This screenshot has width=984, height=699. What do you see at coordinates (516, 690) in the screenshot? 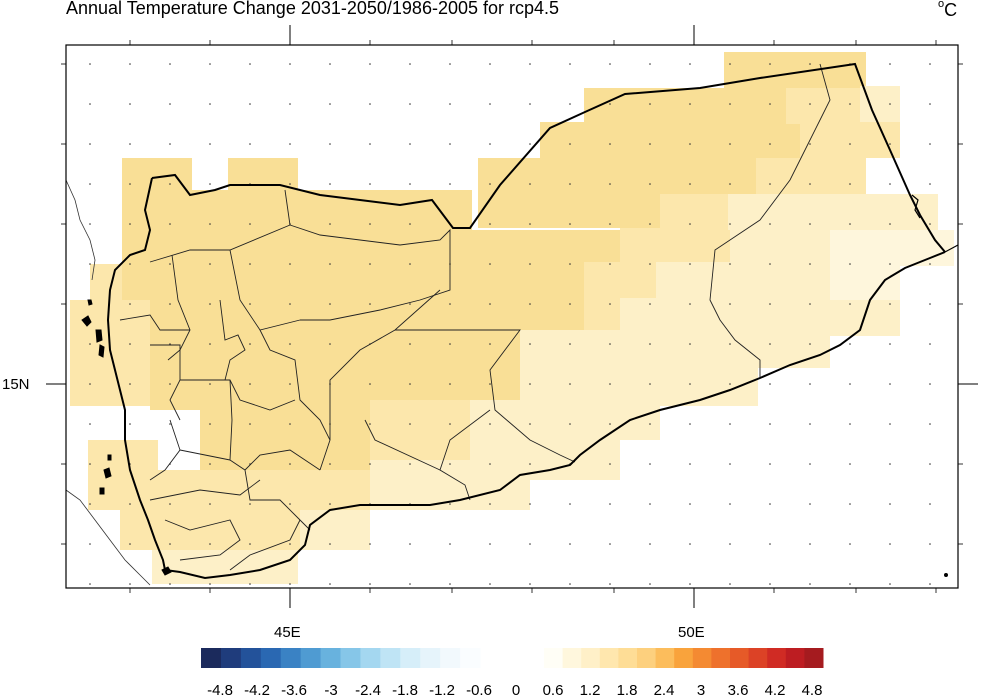
I see `colorbar-label: 0` at bounding box center [516, 690].